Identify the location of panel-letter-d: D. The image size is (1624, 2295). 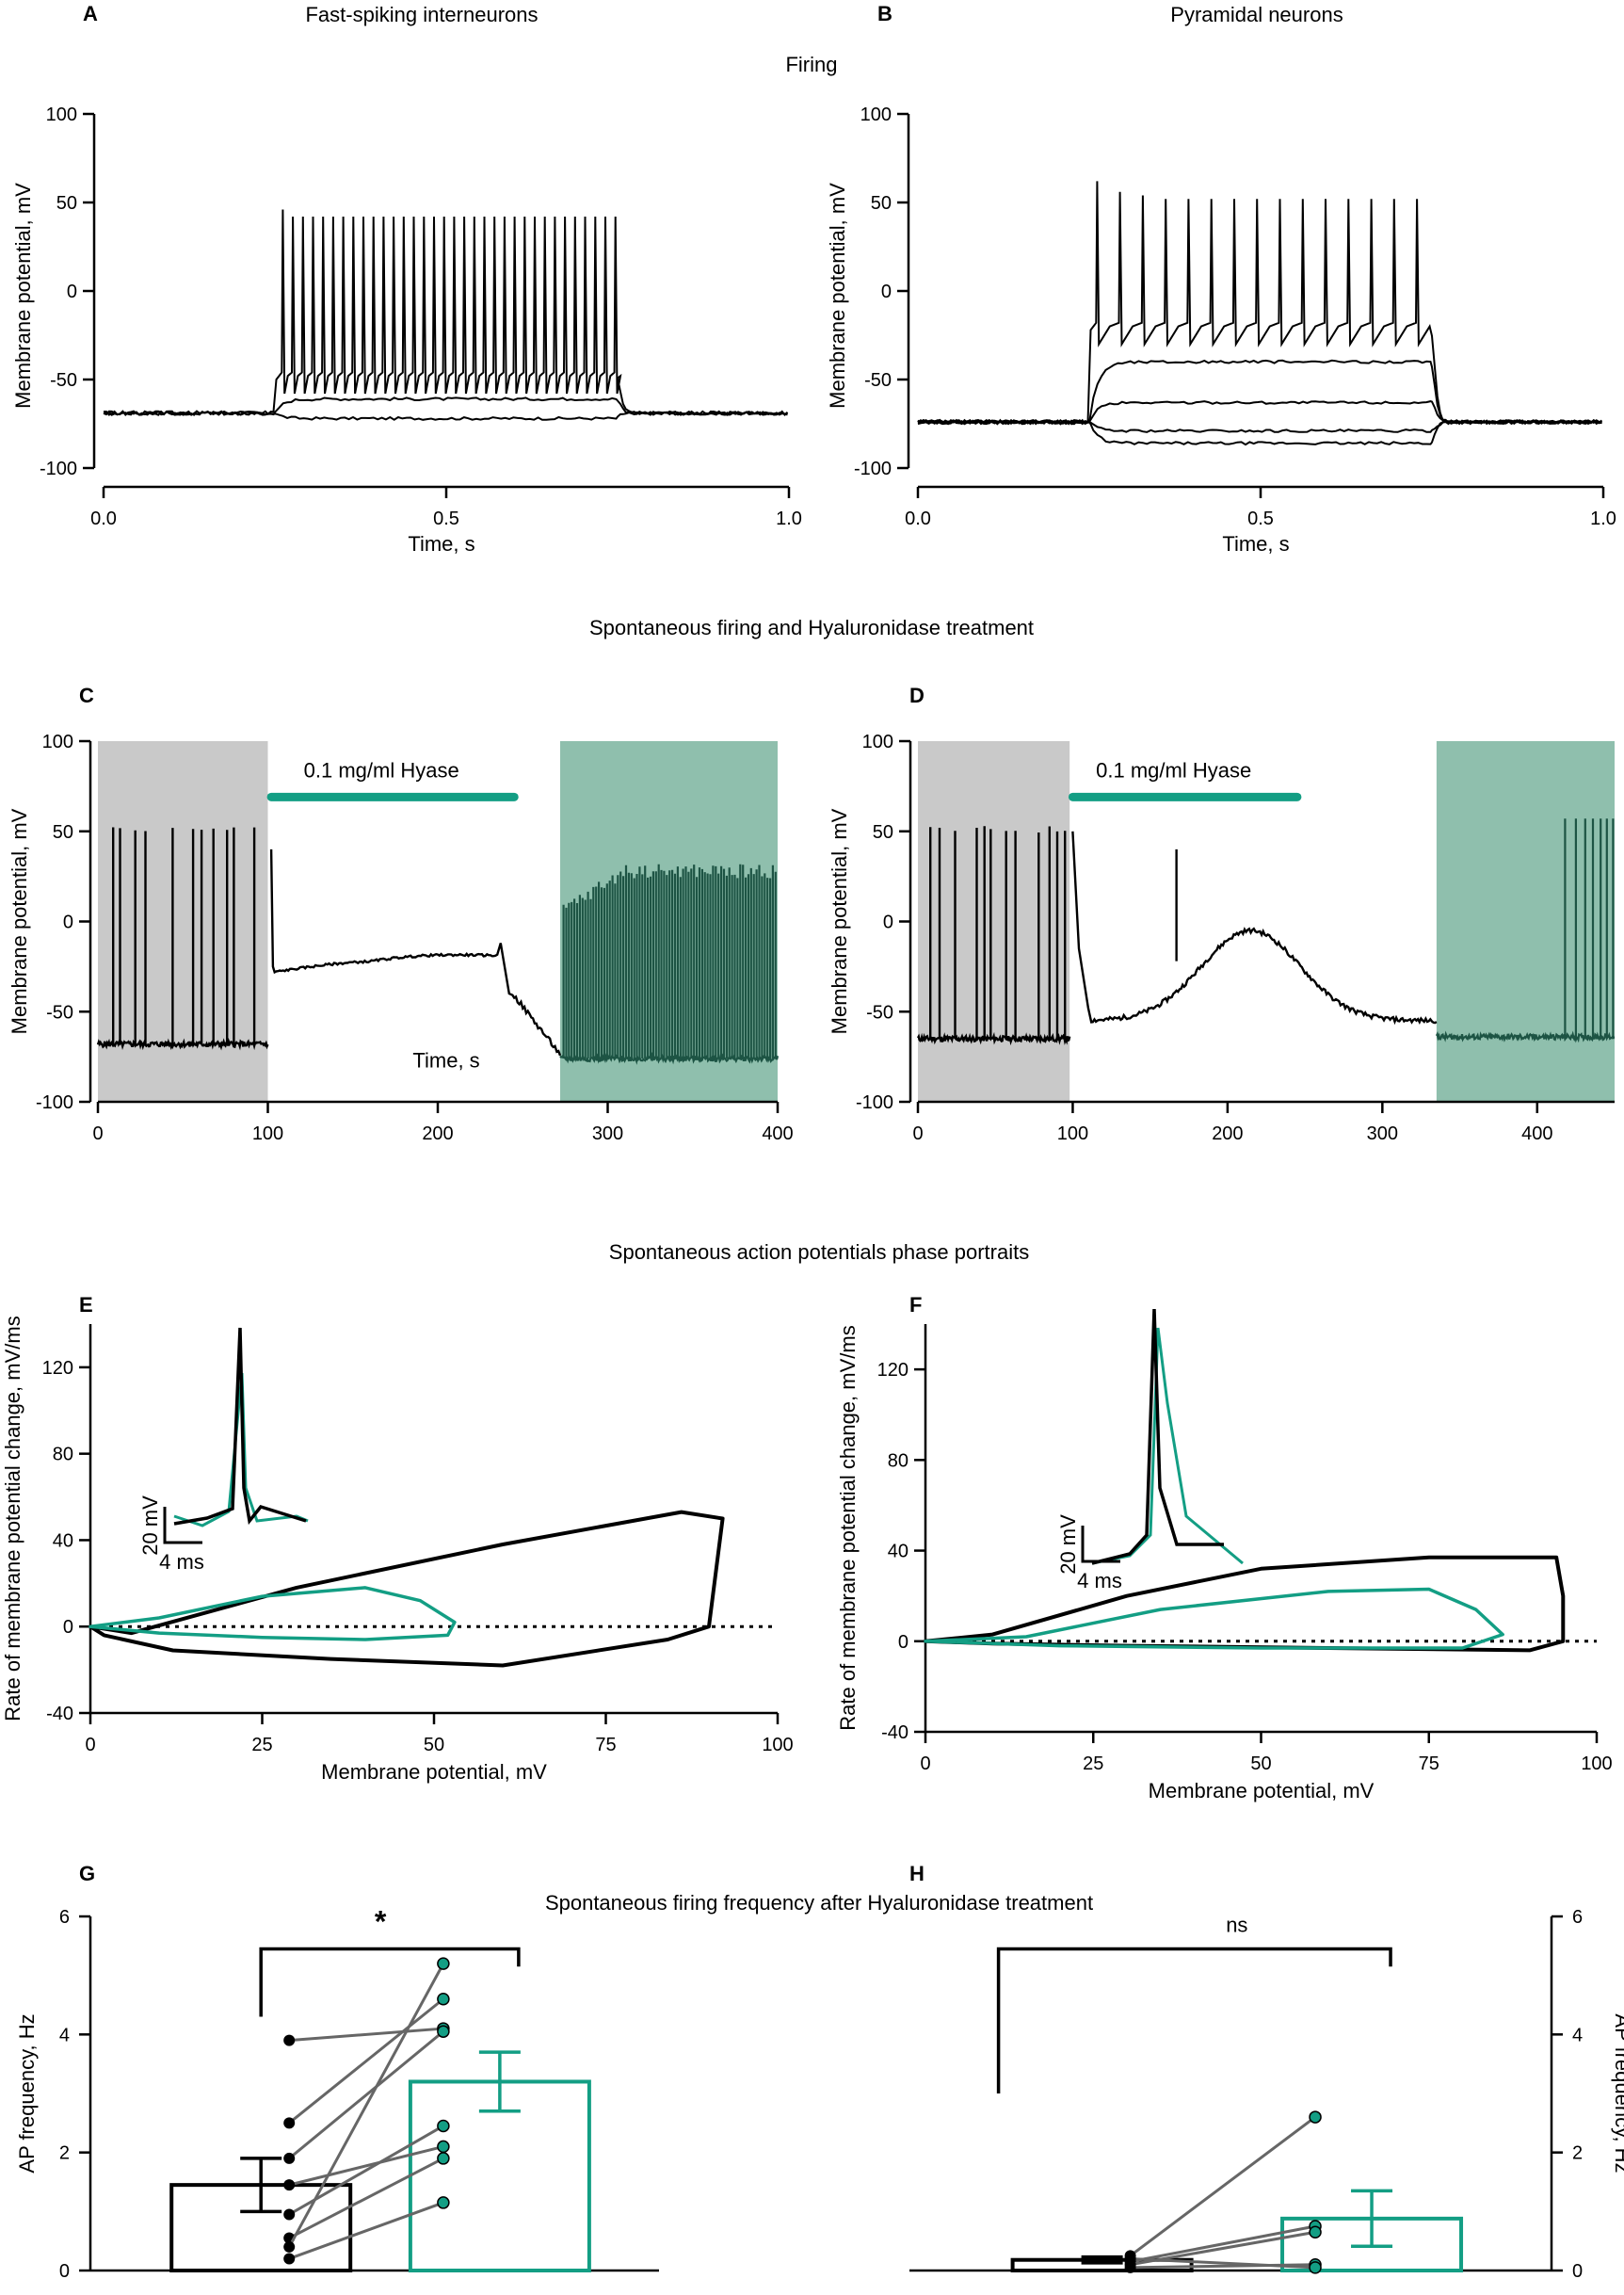
(917, 696).